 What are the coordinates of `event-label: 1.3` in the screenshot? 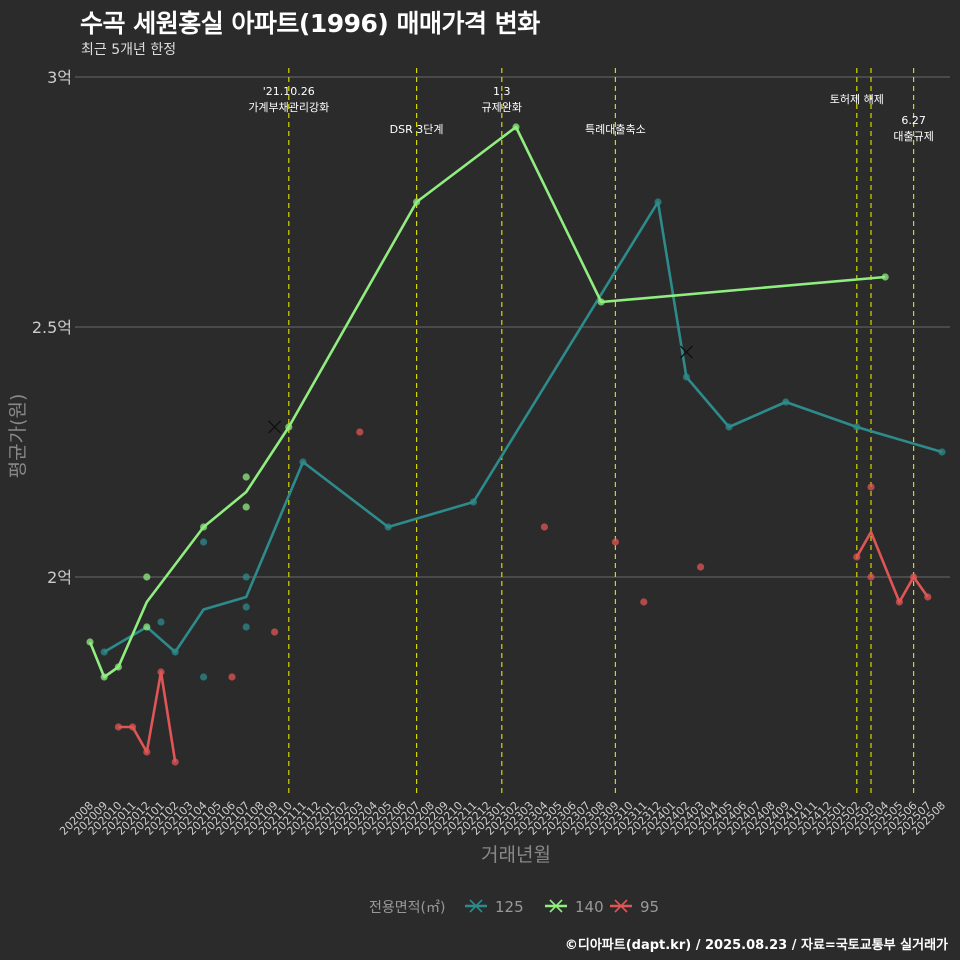 It's located at (502, 91).